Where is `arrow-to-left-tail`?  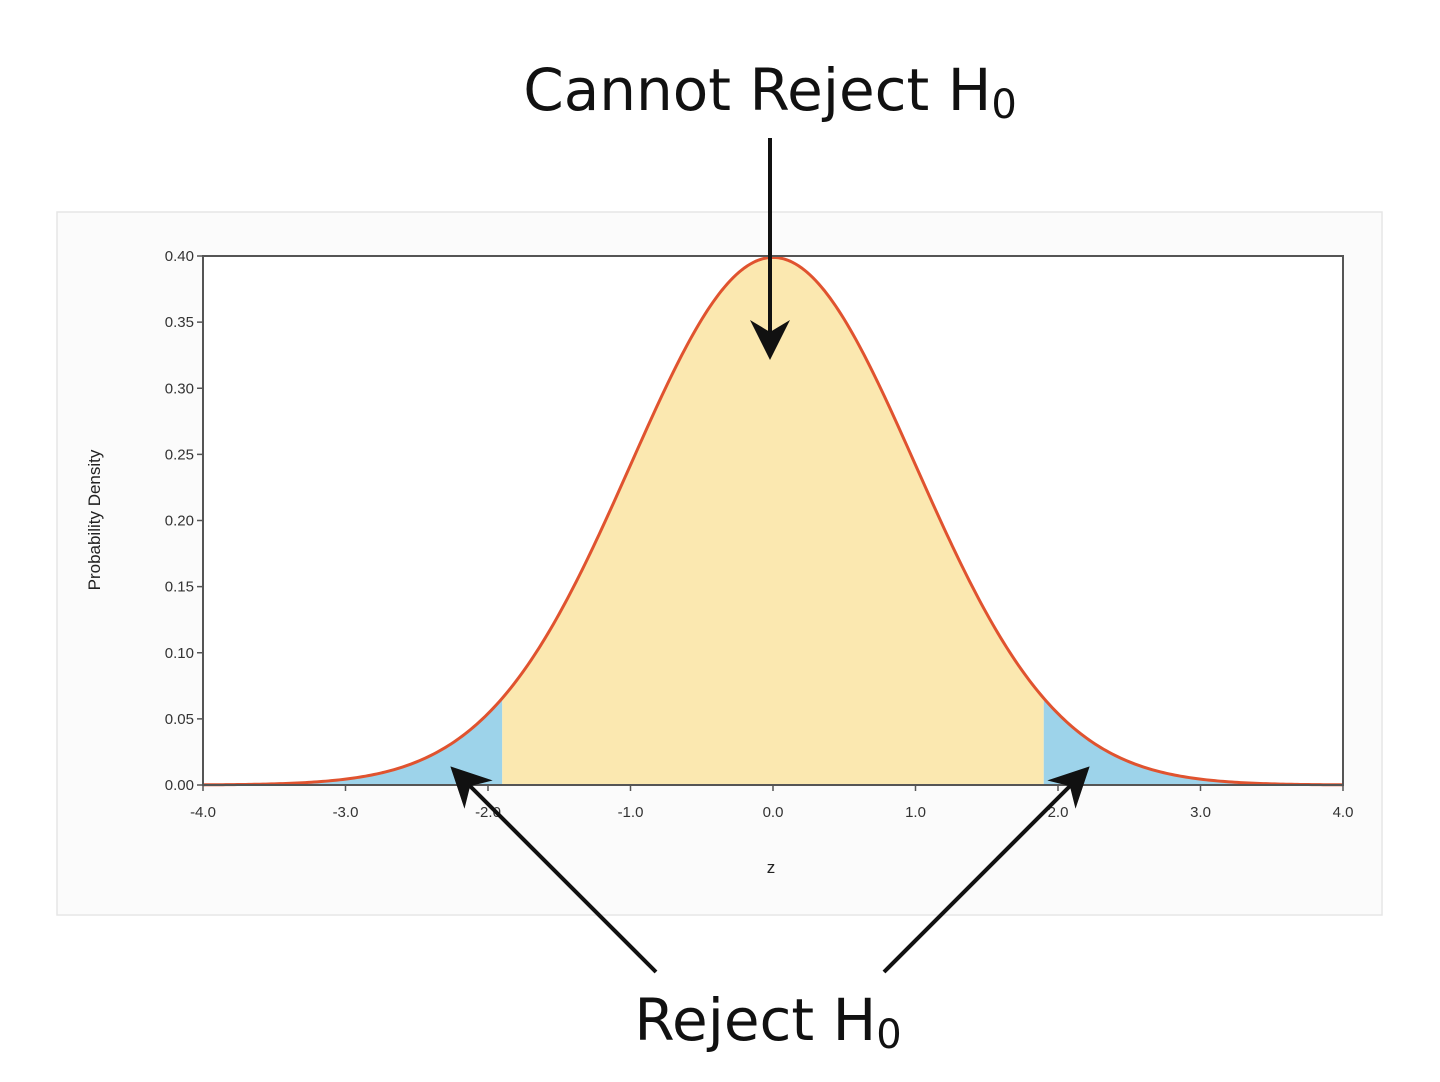 arrow-to-left-tail is located at coordinates (554, 870).